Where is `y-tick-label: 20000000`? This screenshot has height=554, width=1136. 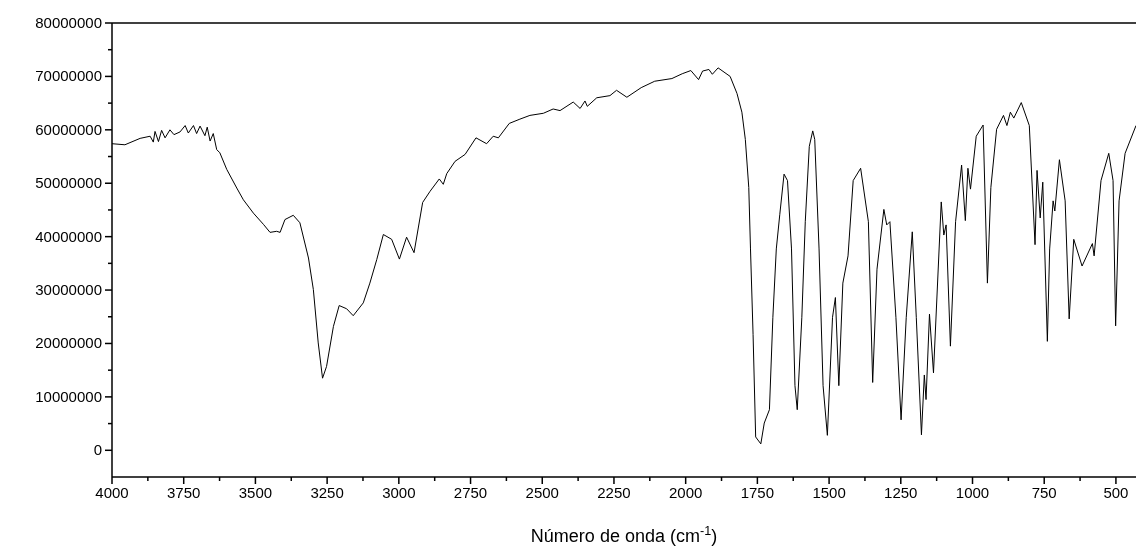
y-tick-label: 20000000 is located at coordinates (68, 343).